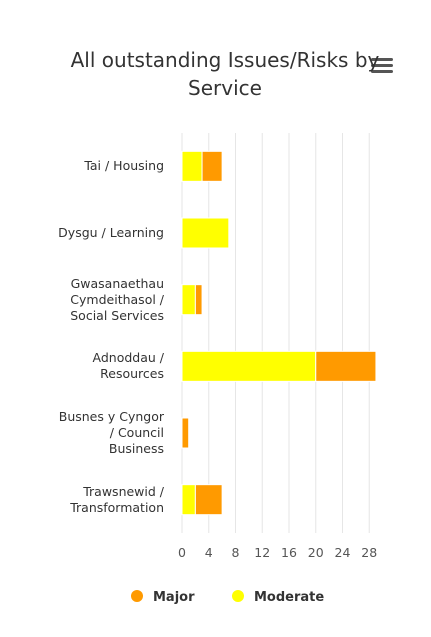  Describe the element at coordinates (289, 597) in the screenshot. I see `legend-label: Moderate` at that location.